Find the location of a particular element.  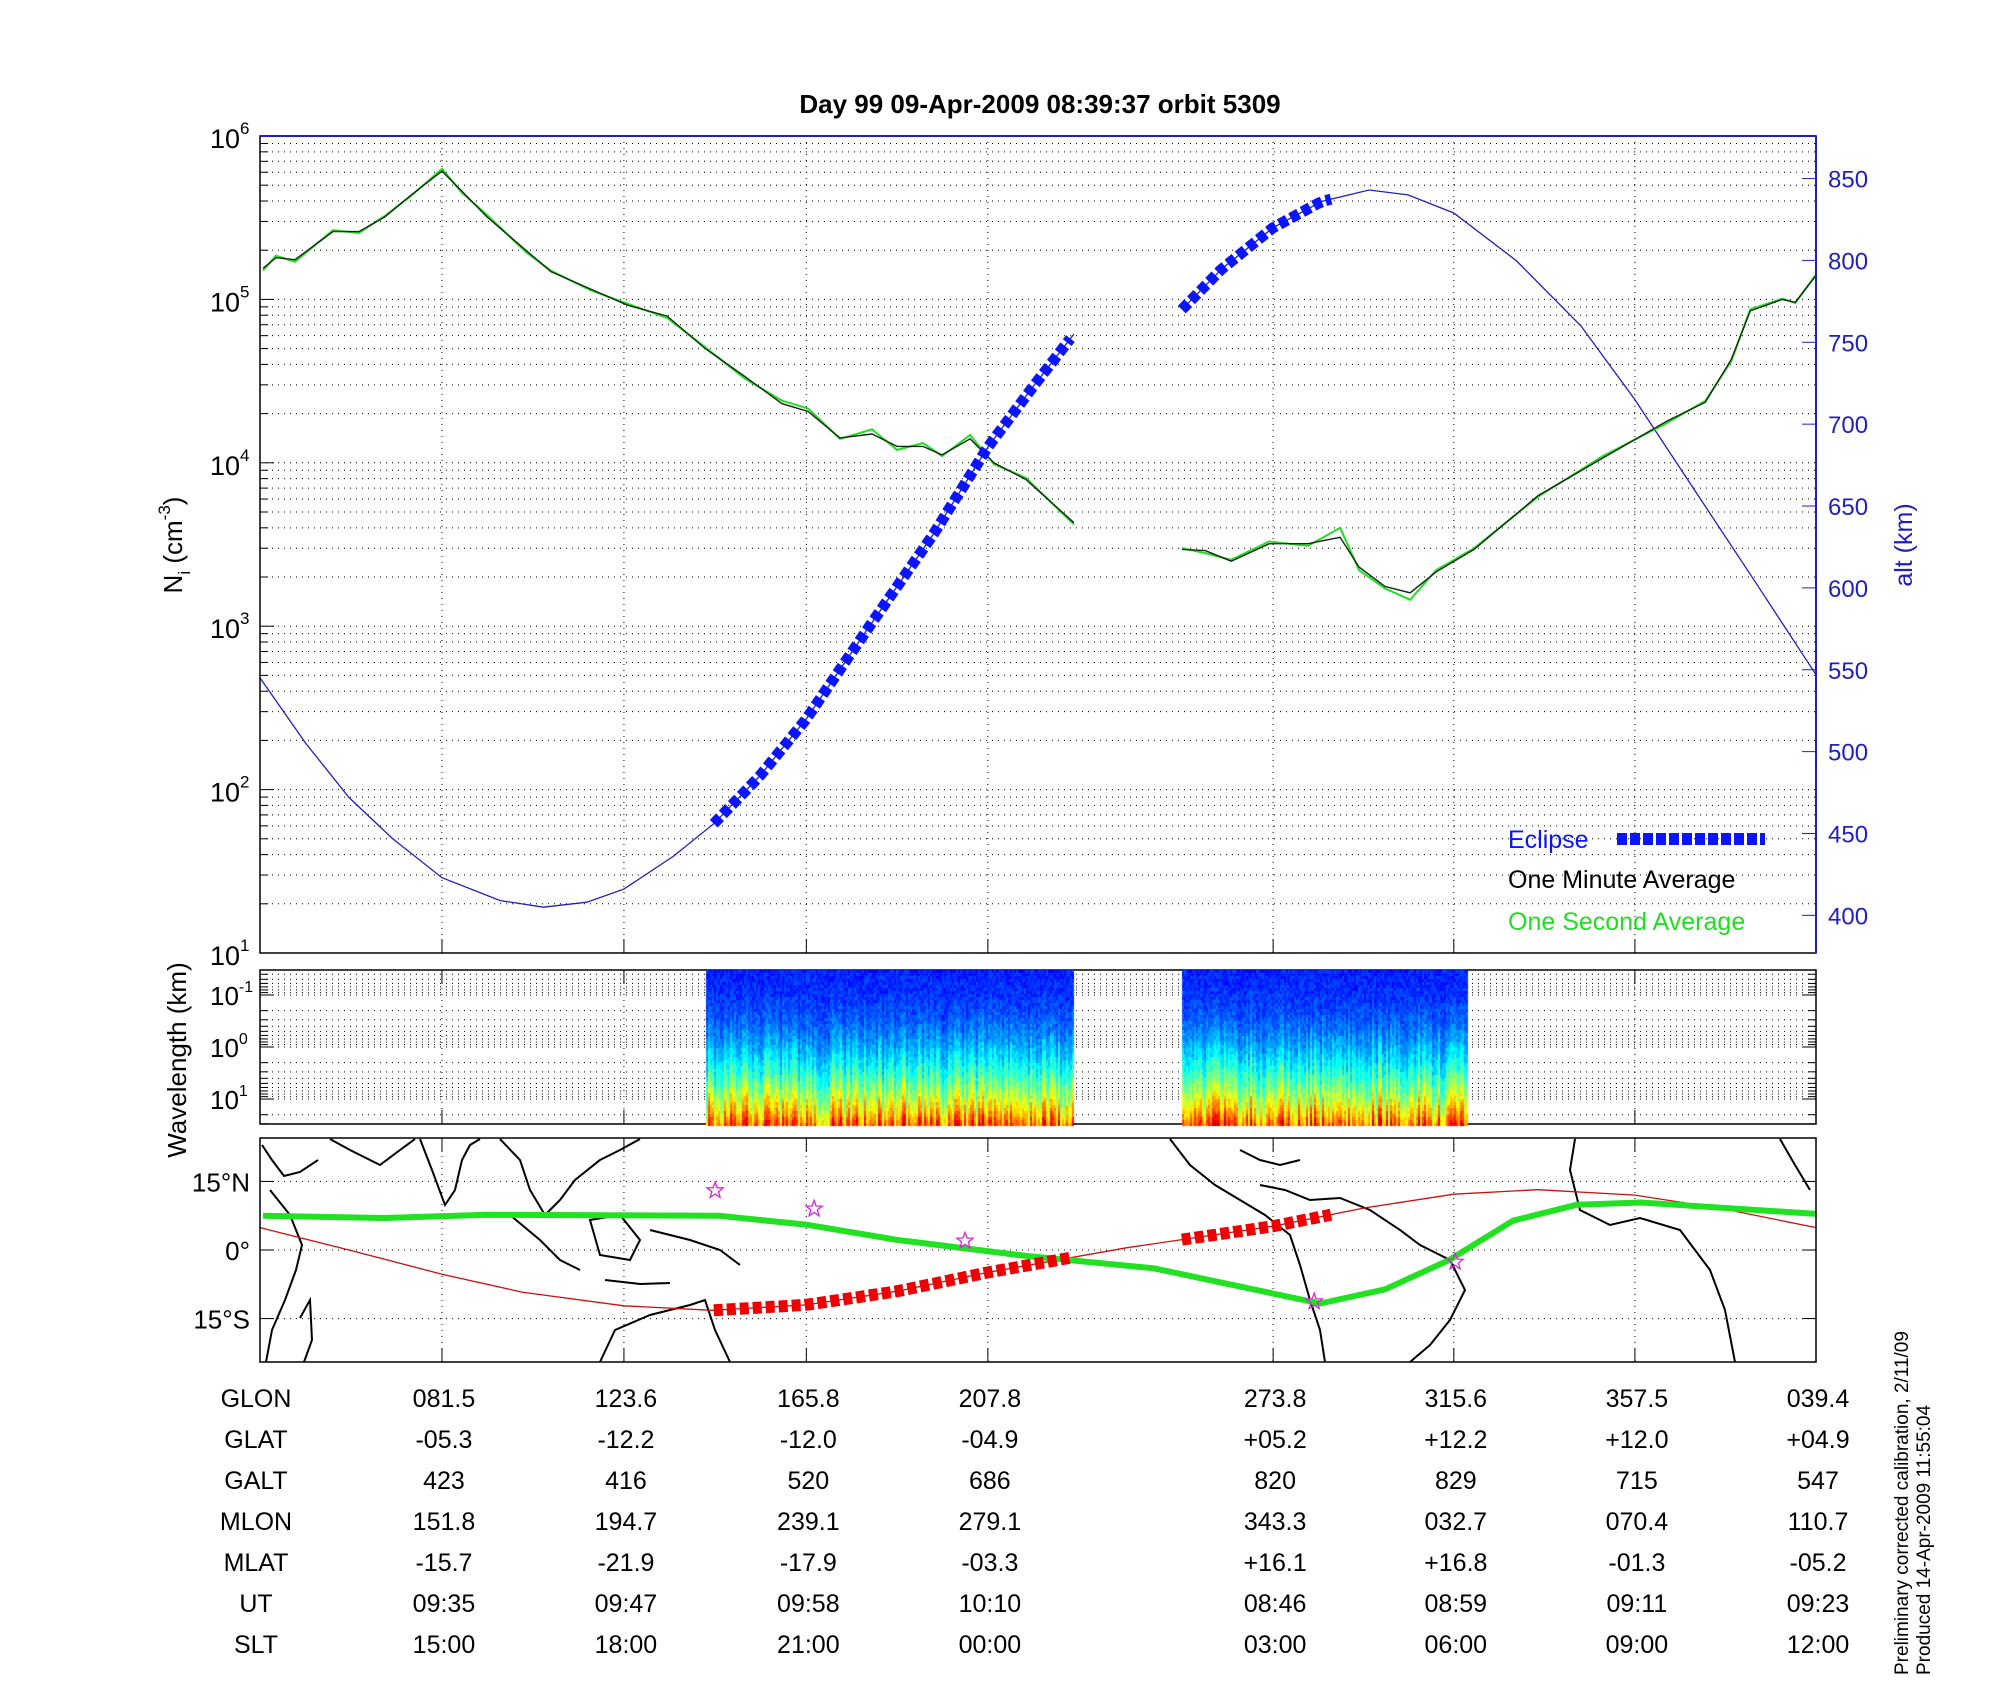

table-cell: 18:00 is located at coordinates (626, 1645).